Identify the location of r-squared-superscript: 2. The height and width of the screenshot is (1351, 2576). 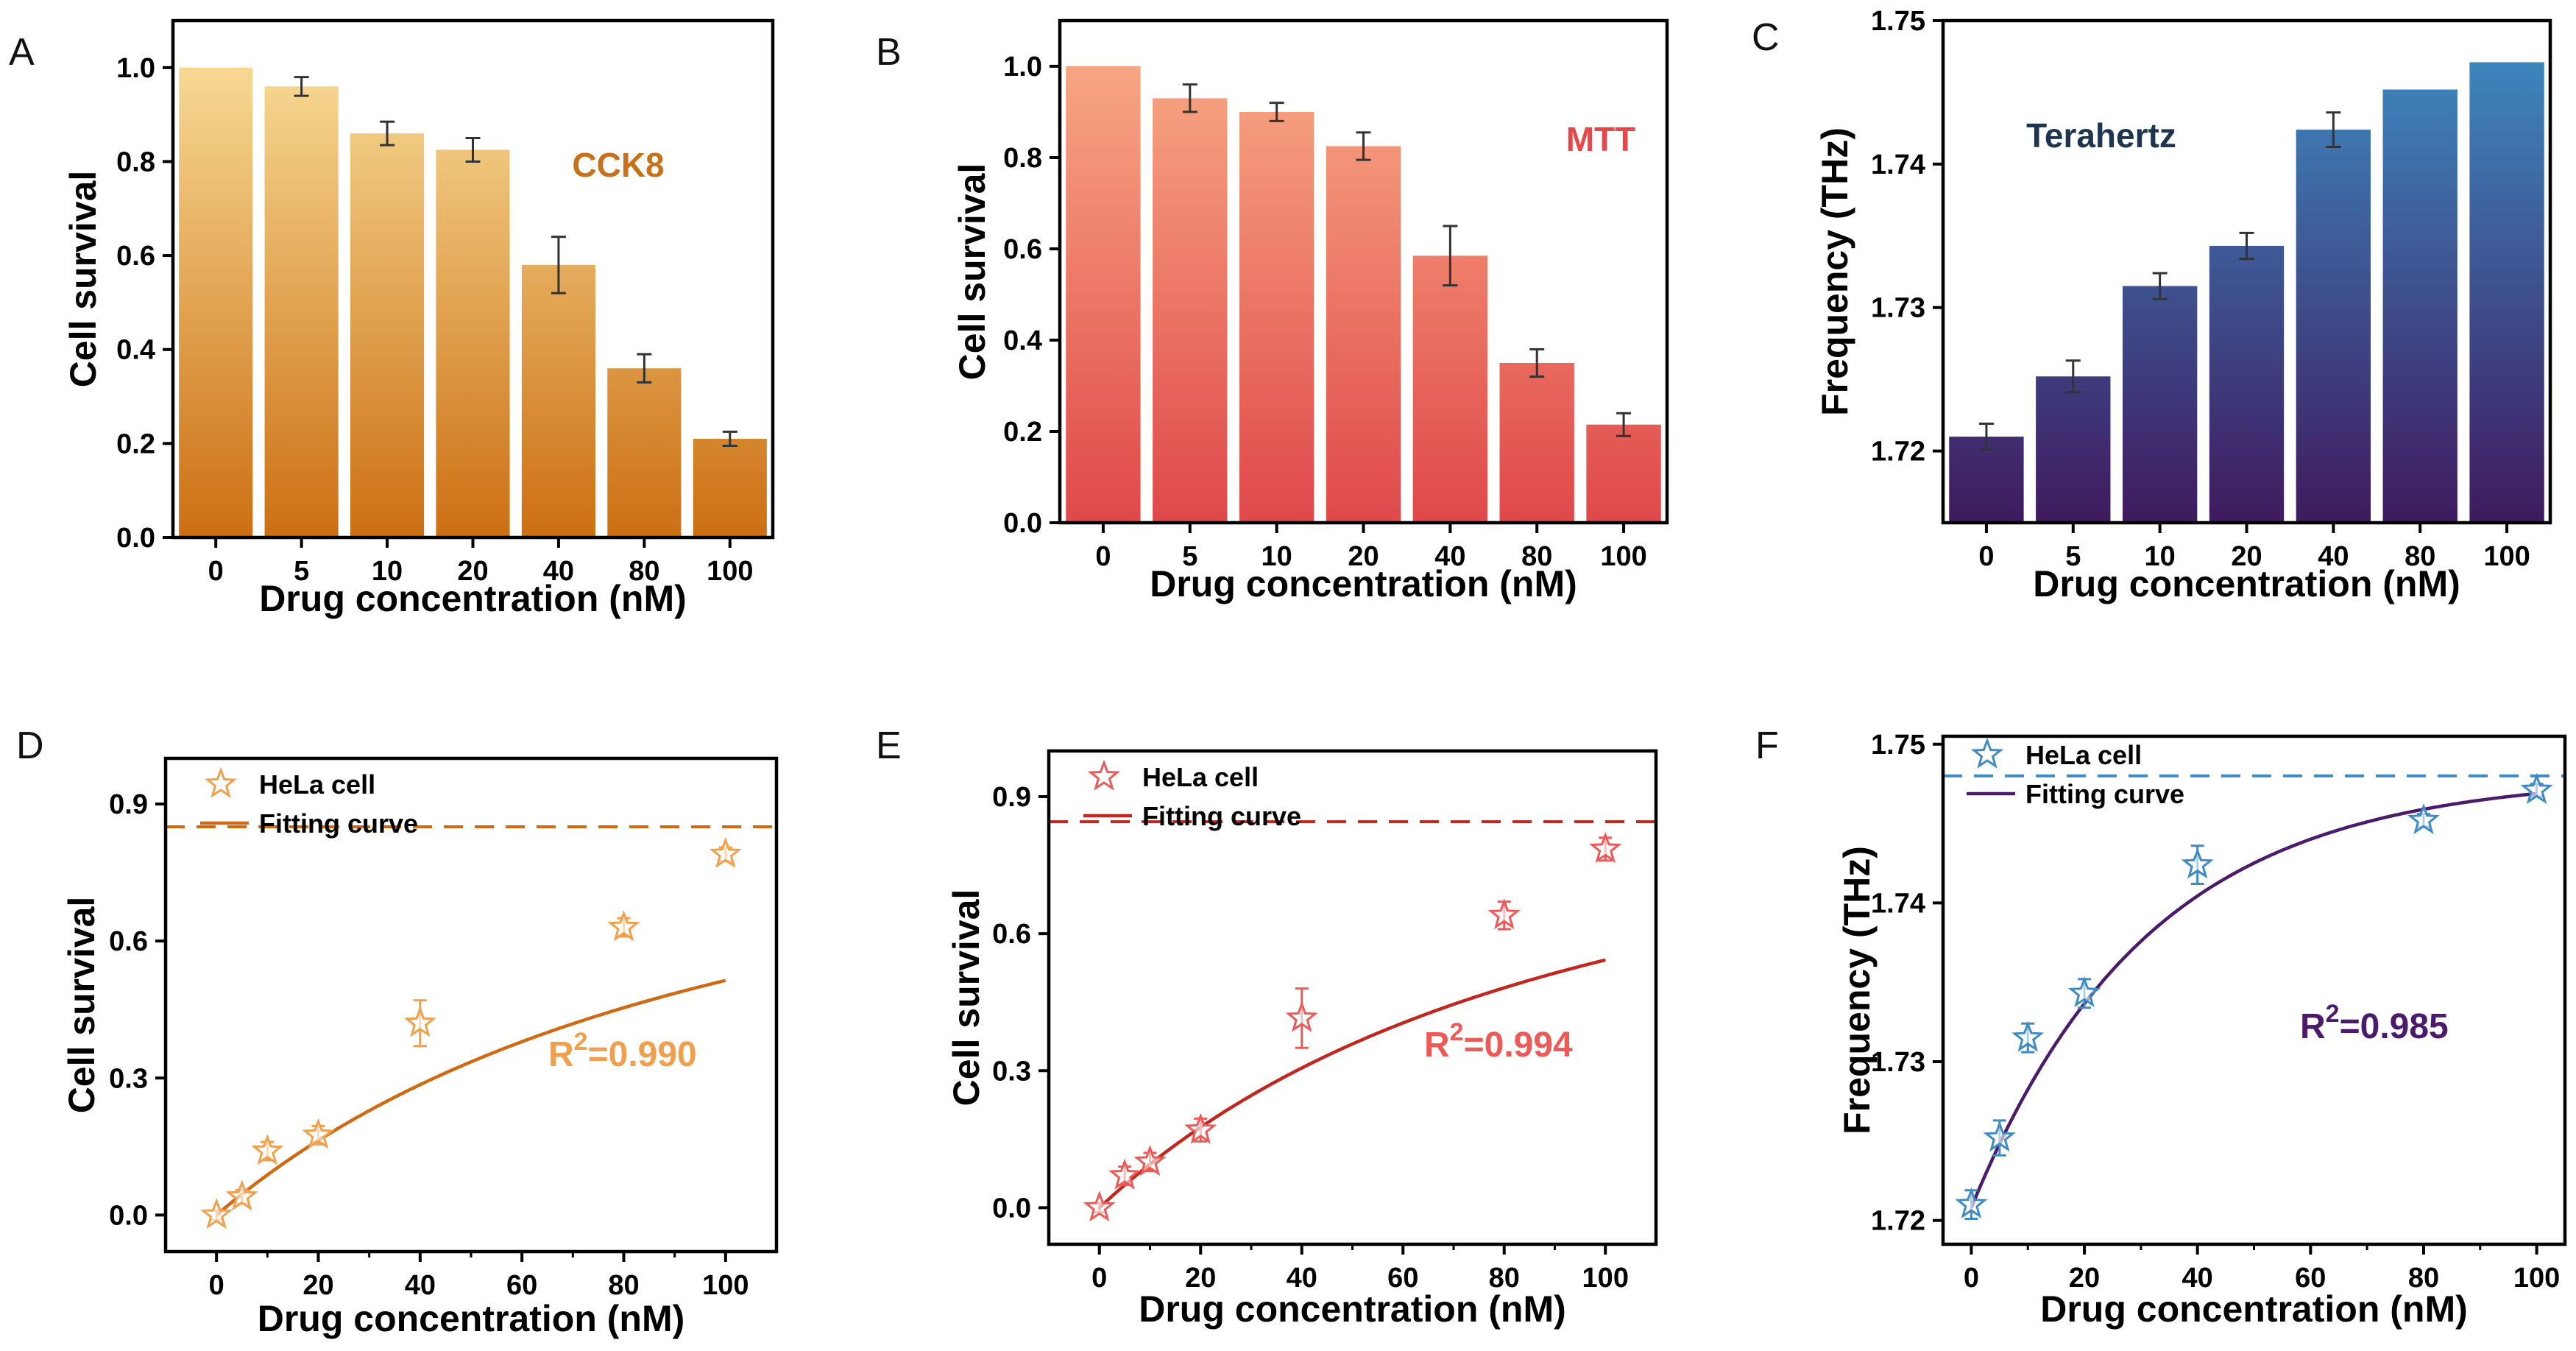
(1457, 1032).